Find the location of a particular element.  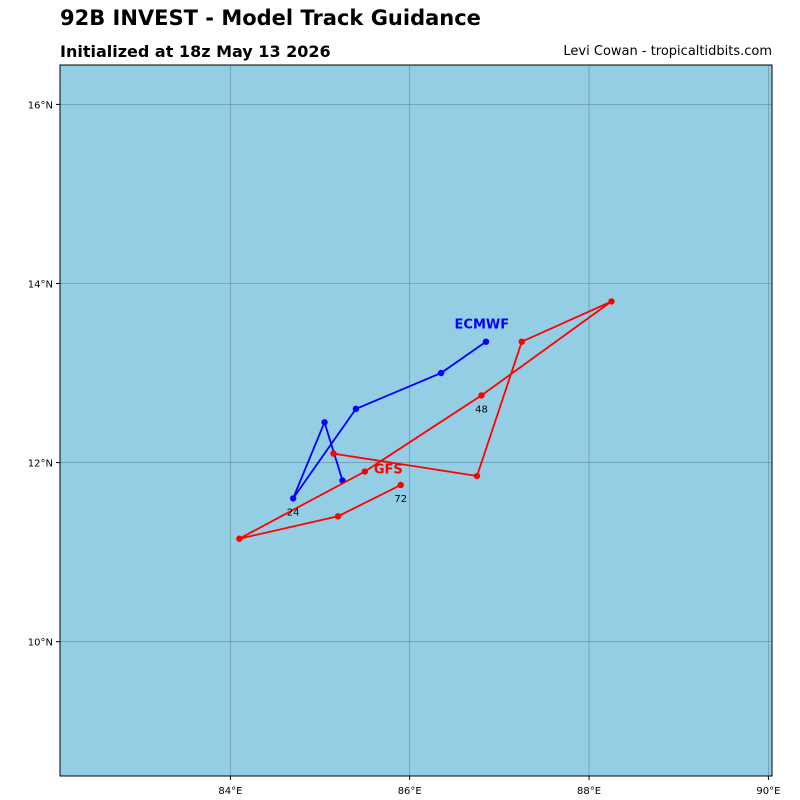

lon-tick-label: 90°E is located at coordinates (768, 791).